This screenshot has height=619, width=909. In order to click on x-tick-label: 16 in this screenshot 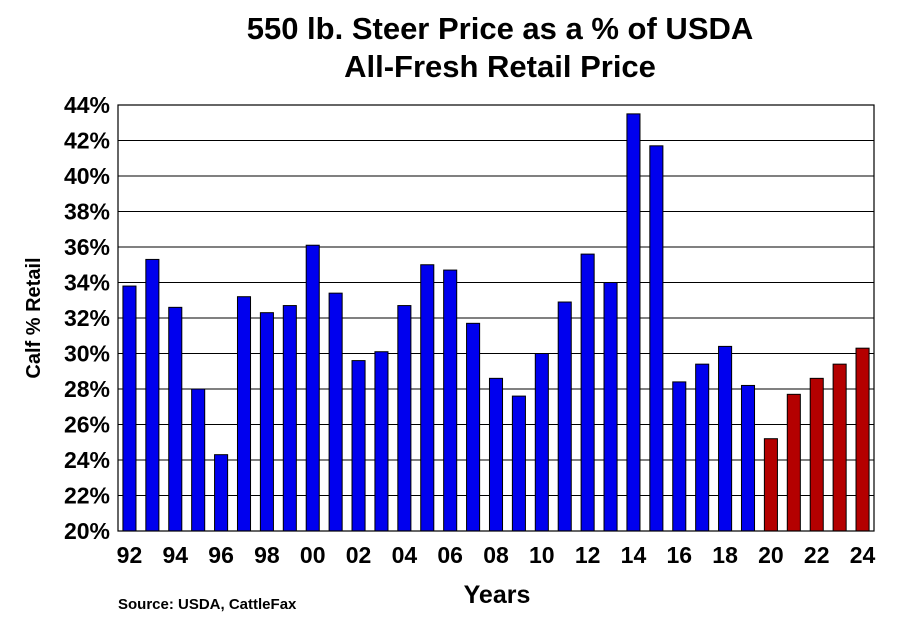, I will do `click(679, 555)`.